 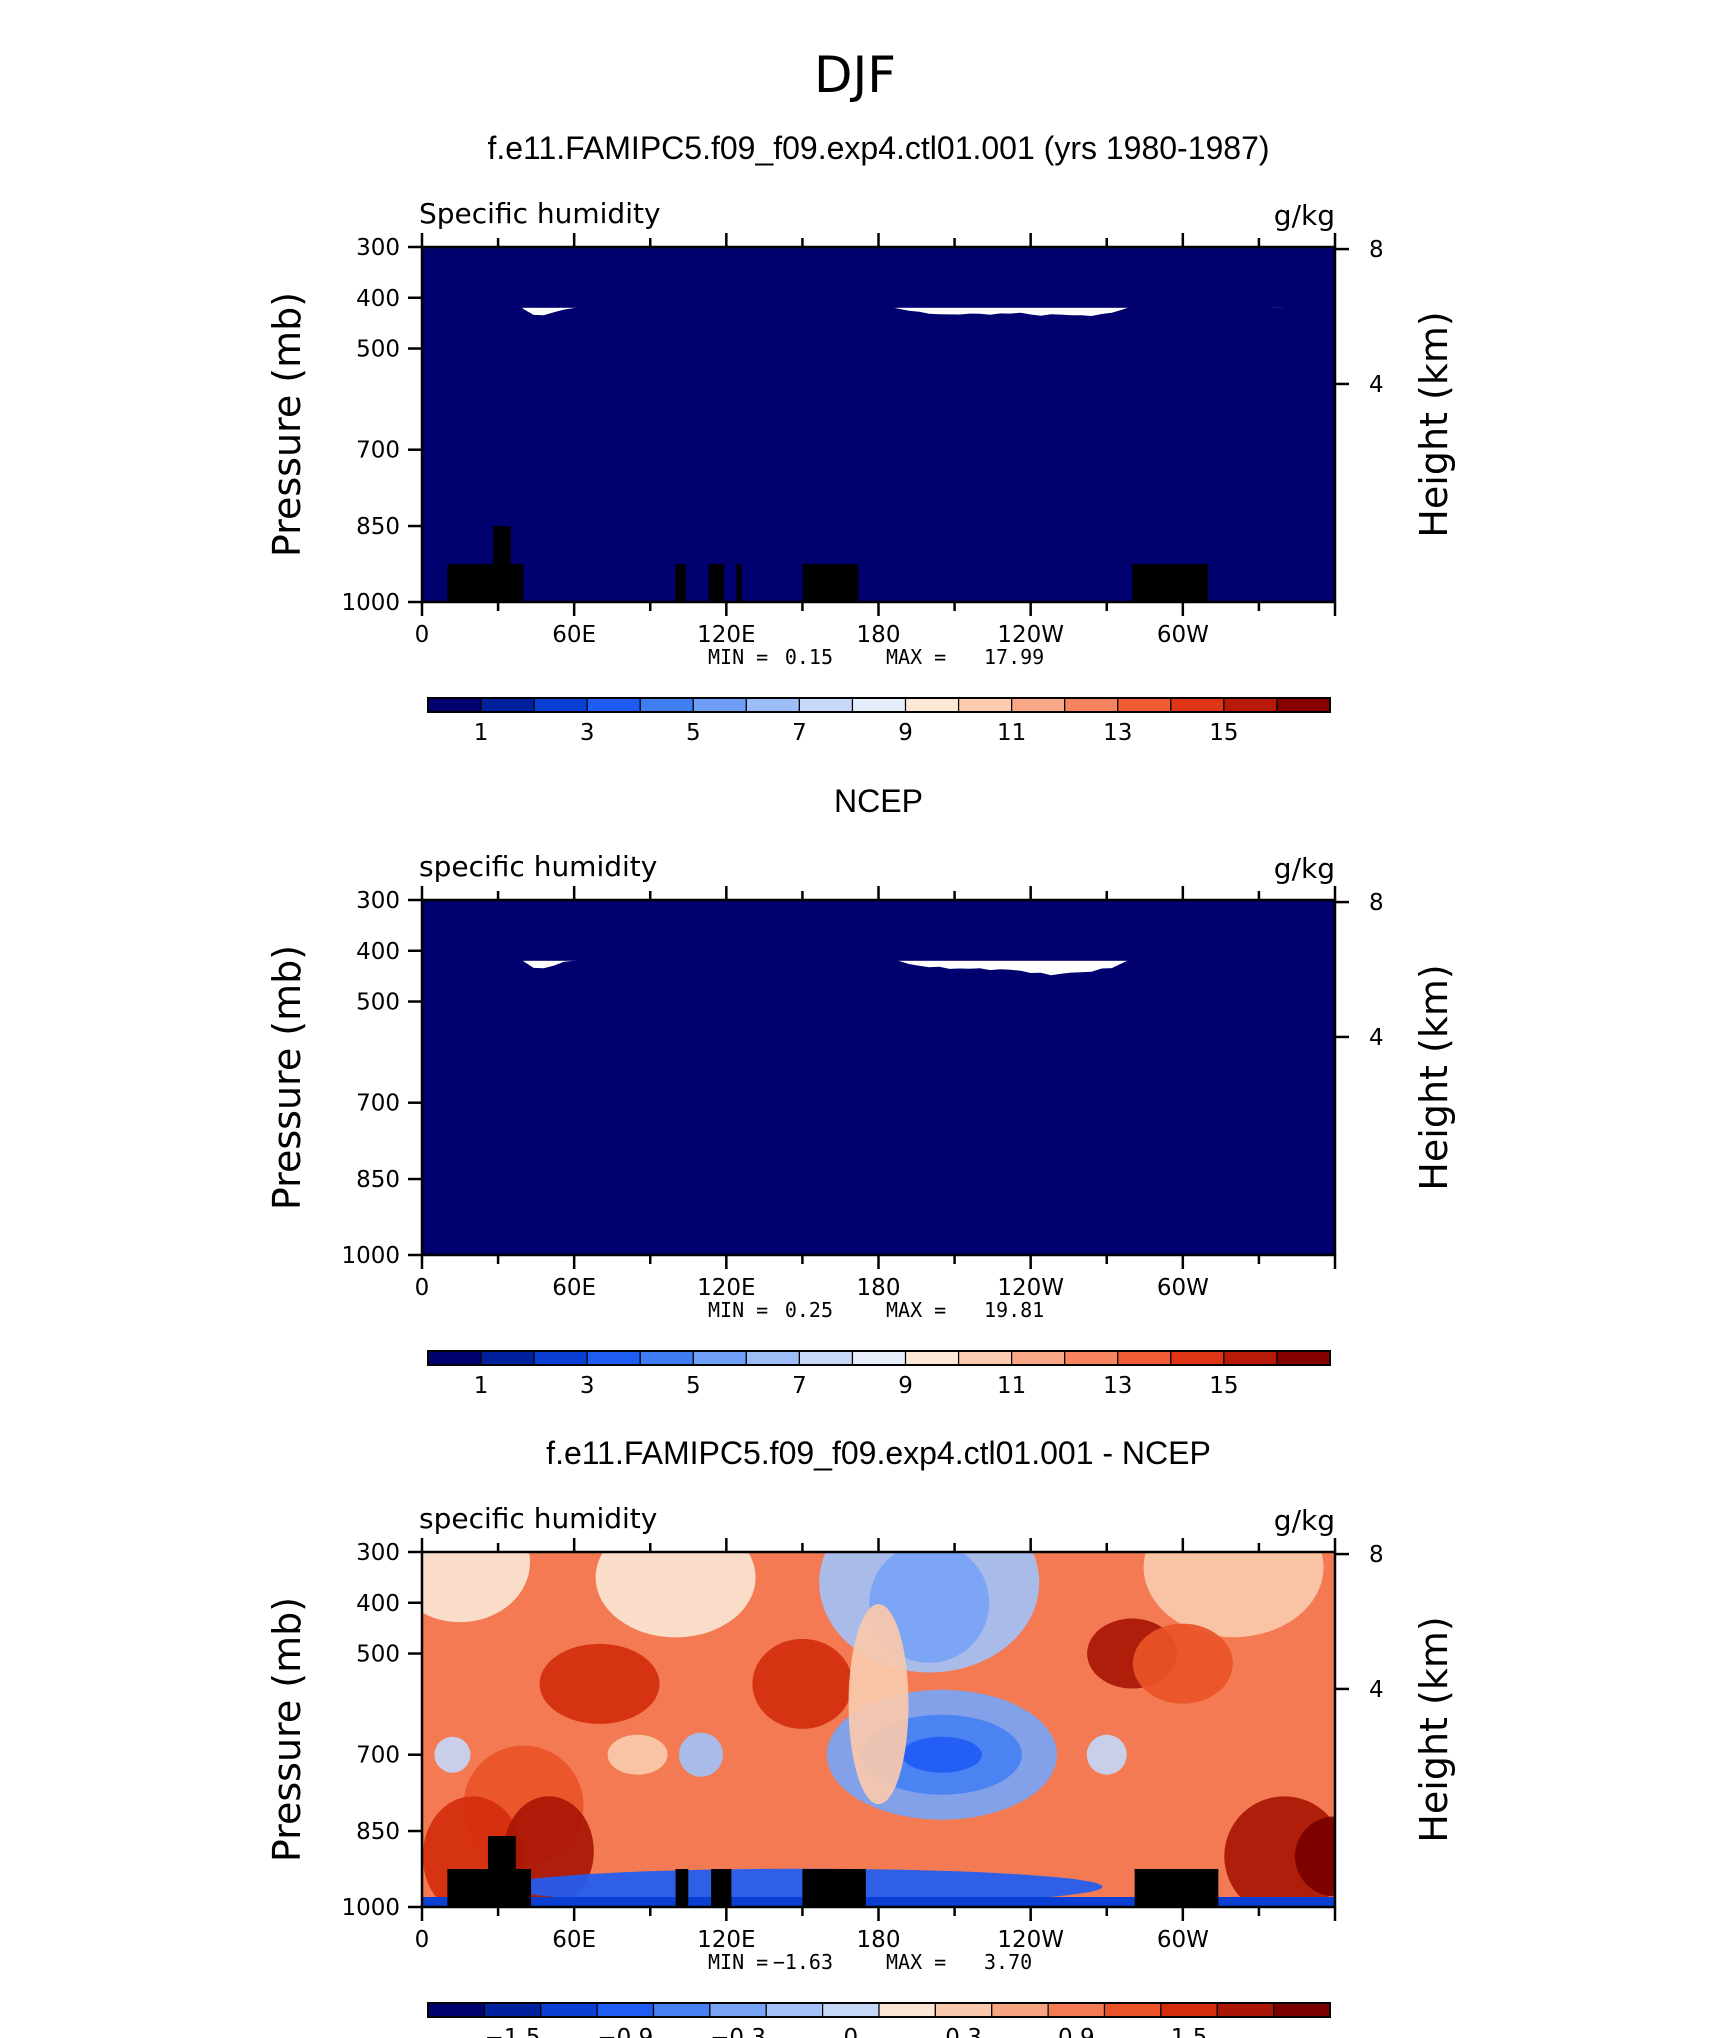 I want to click on min-label: MIN =, so click(x=738, y=657).